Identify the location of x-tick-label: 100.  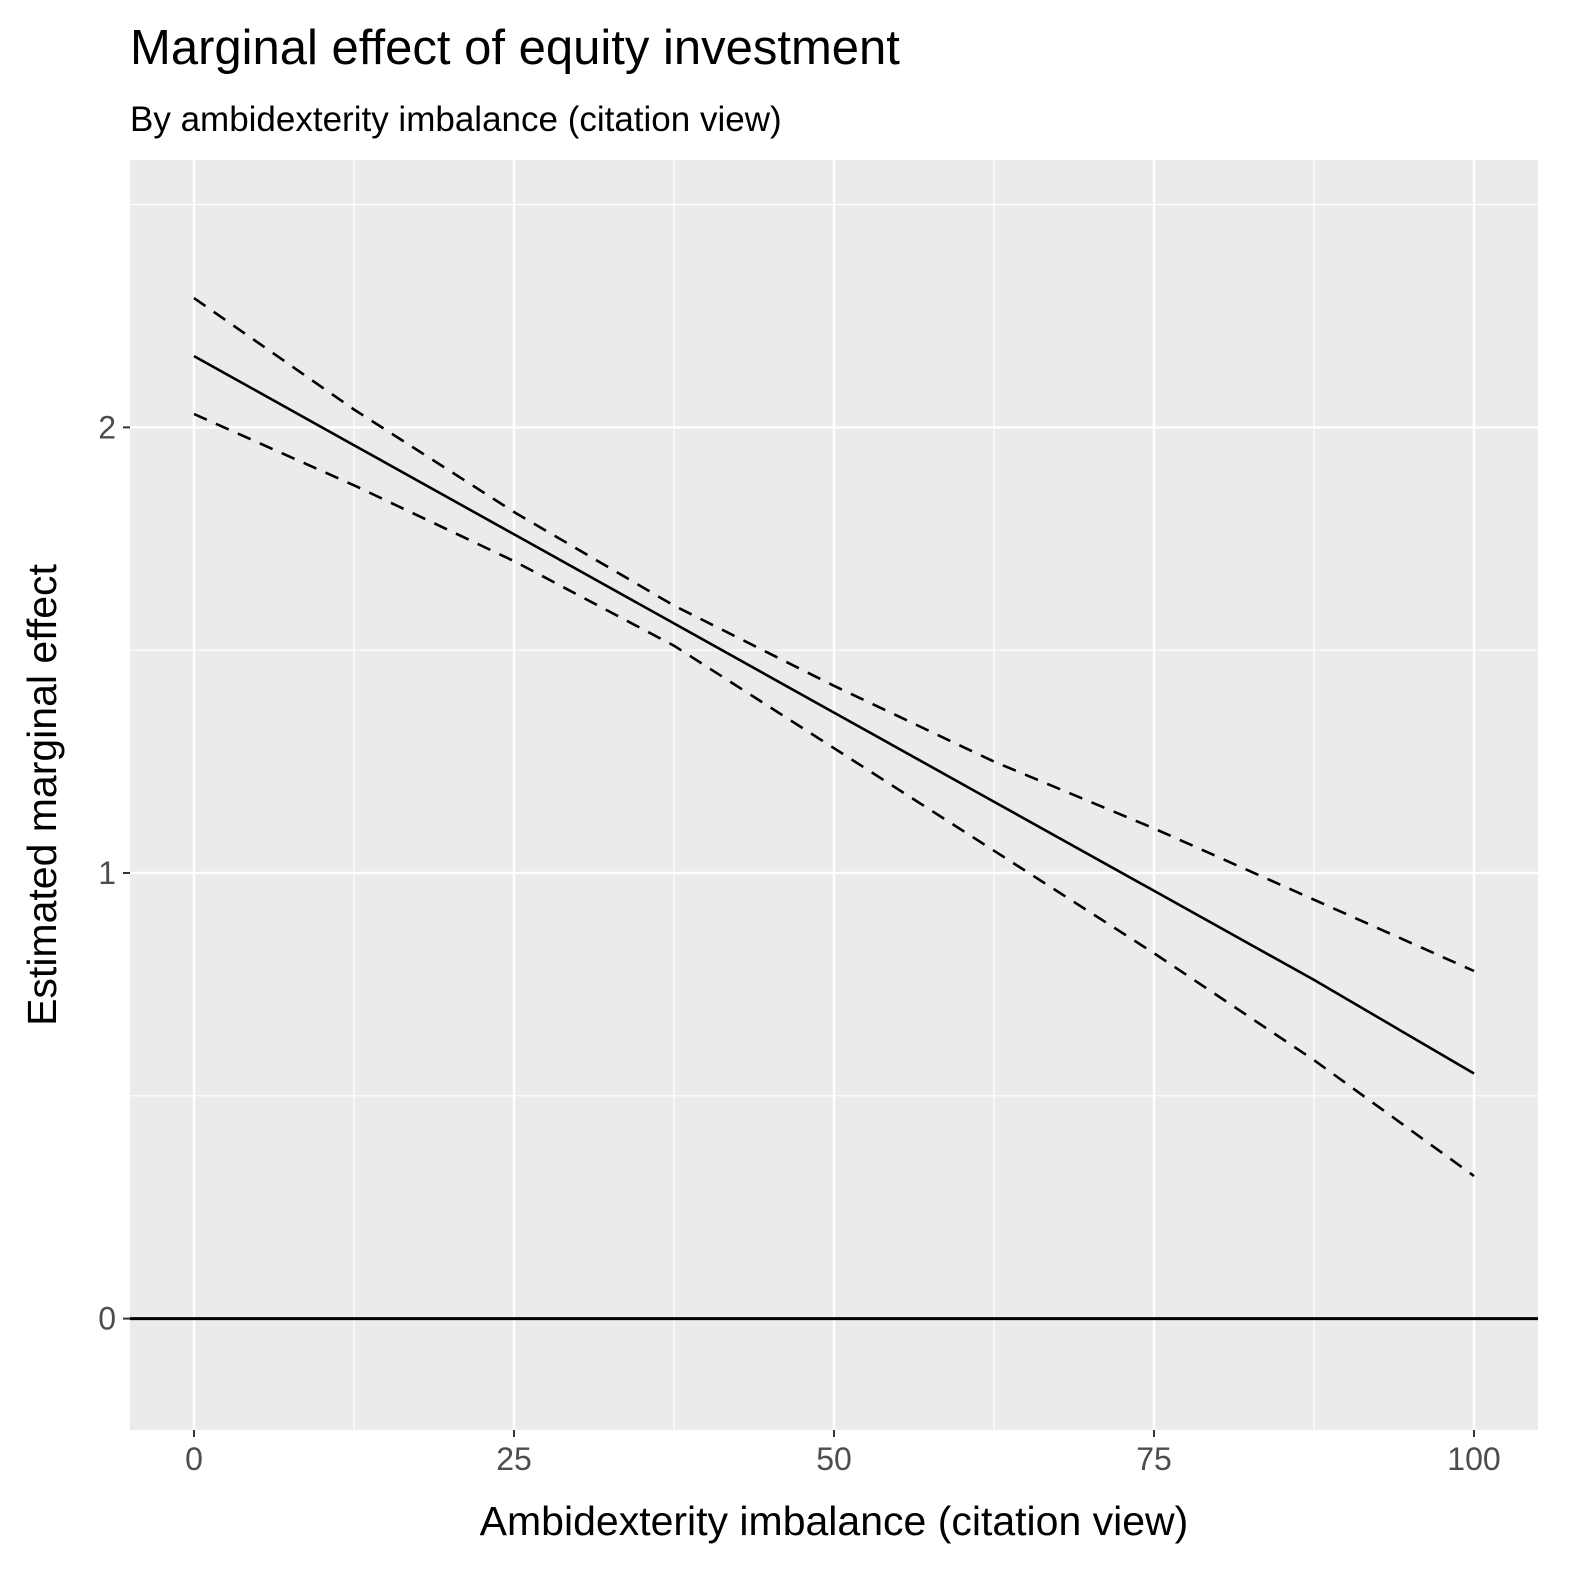
(1473, 1459).